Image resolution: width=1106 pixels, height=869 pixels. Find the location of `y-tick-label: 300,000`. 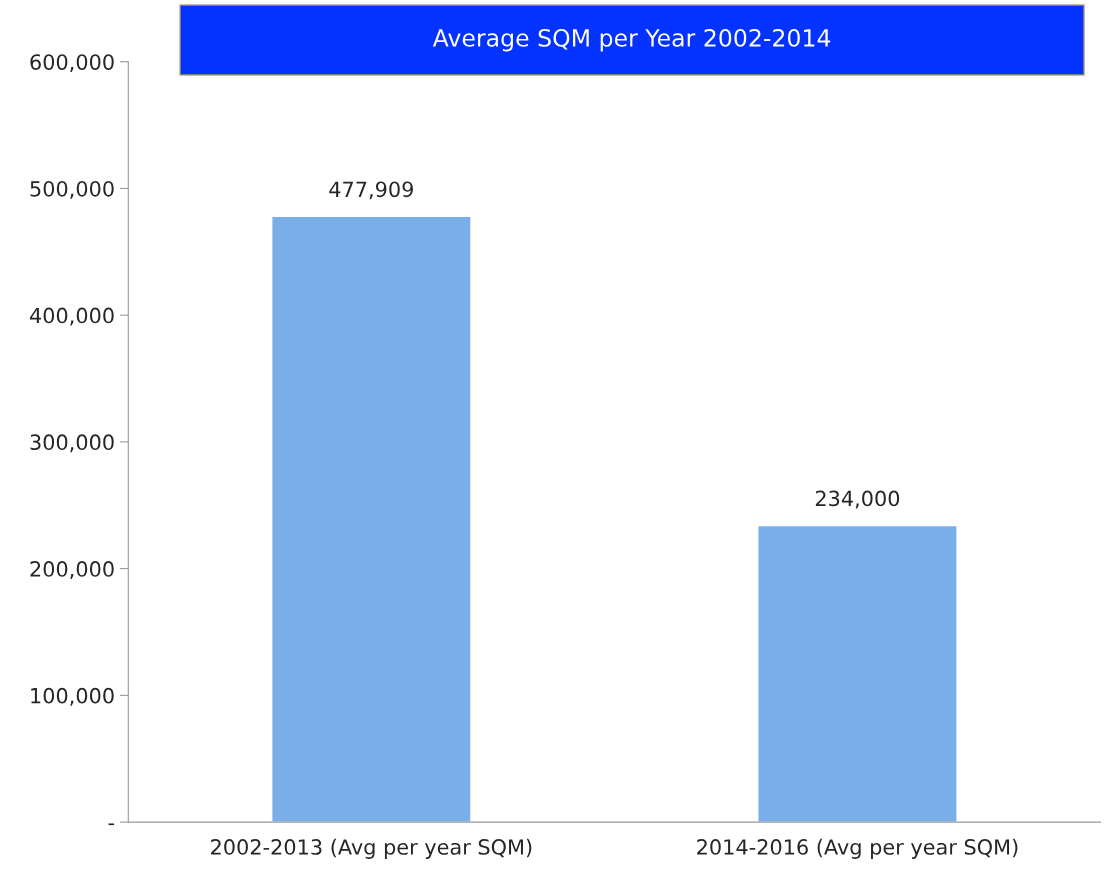

y-tick-label: 300,000 is located at coordinates (72, 443).